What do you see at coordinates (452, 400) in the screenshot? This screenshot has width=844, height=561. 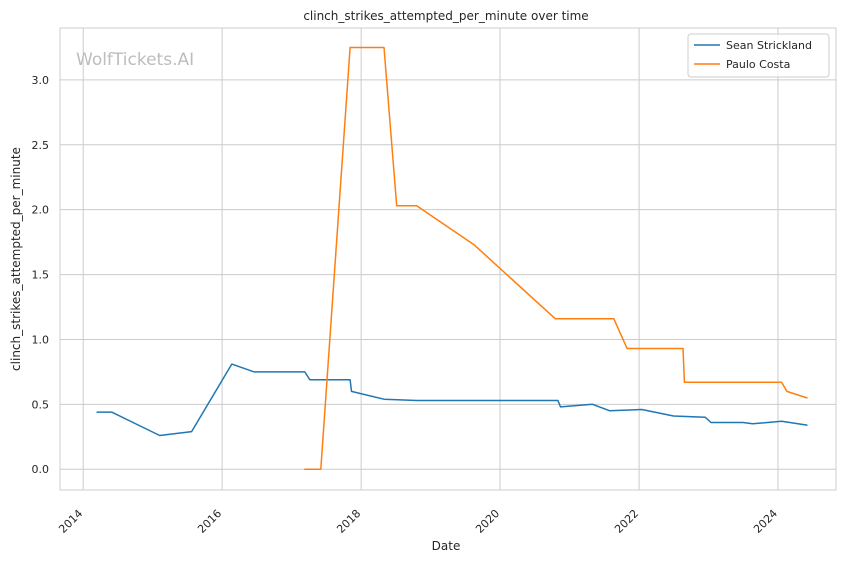 I see `series-line-sean-strickland` at bounding box center [452, 400].